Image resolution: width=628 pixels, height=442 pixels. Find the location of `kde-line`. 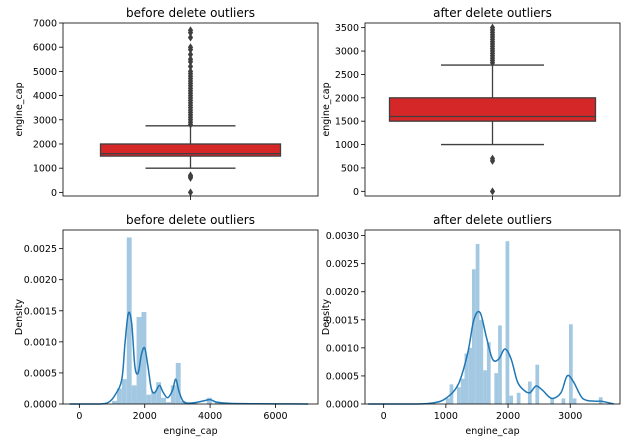

kde-line is located at coordinates (189, 358).